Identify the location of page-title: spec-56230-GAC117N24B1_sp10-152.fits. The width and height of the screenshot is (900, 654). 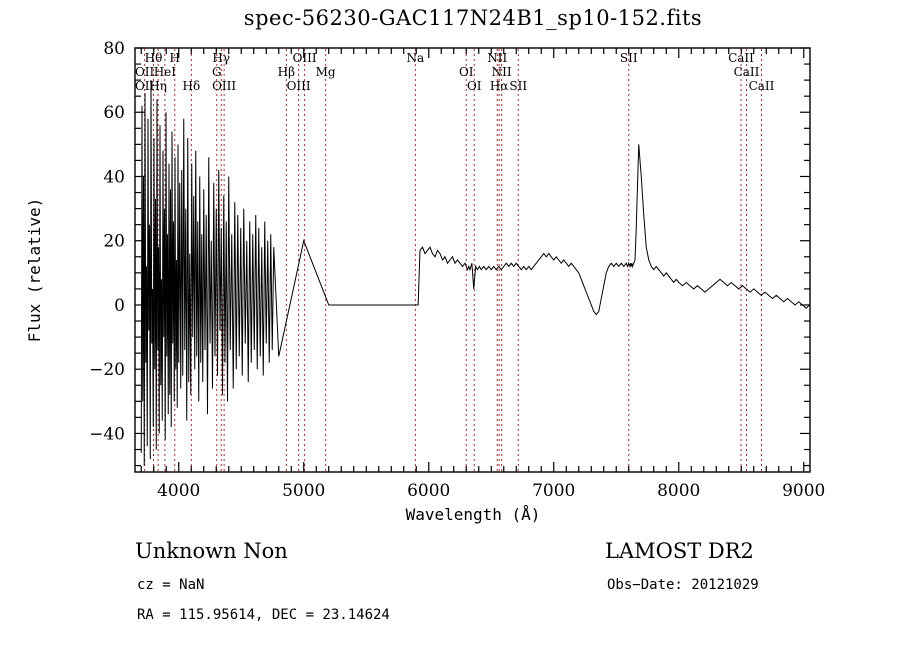
(473, 18).